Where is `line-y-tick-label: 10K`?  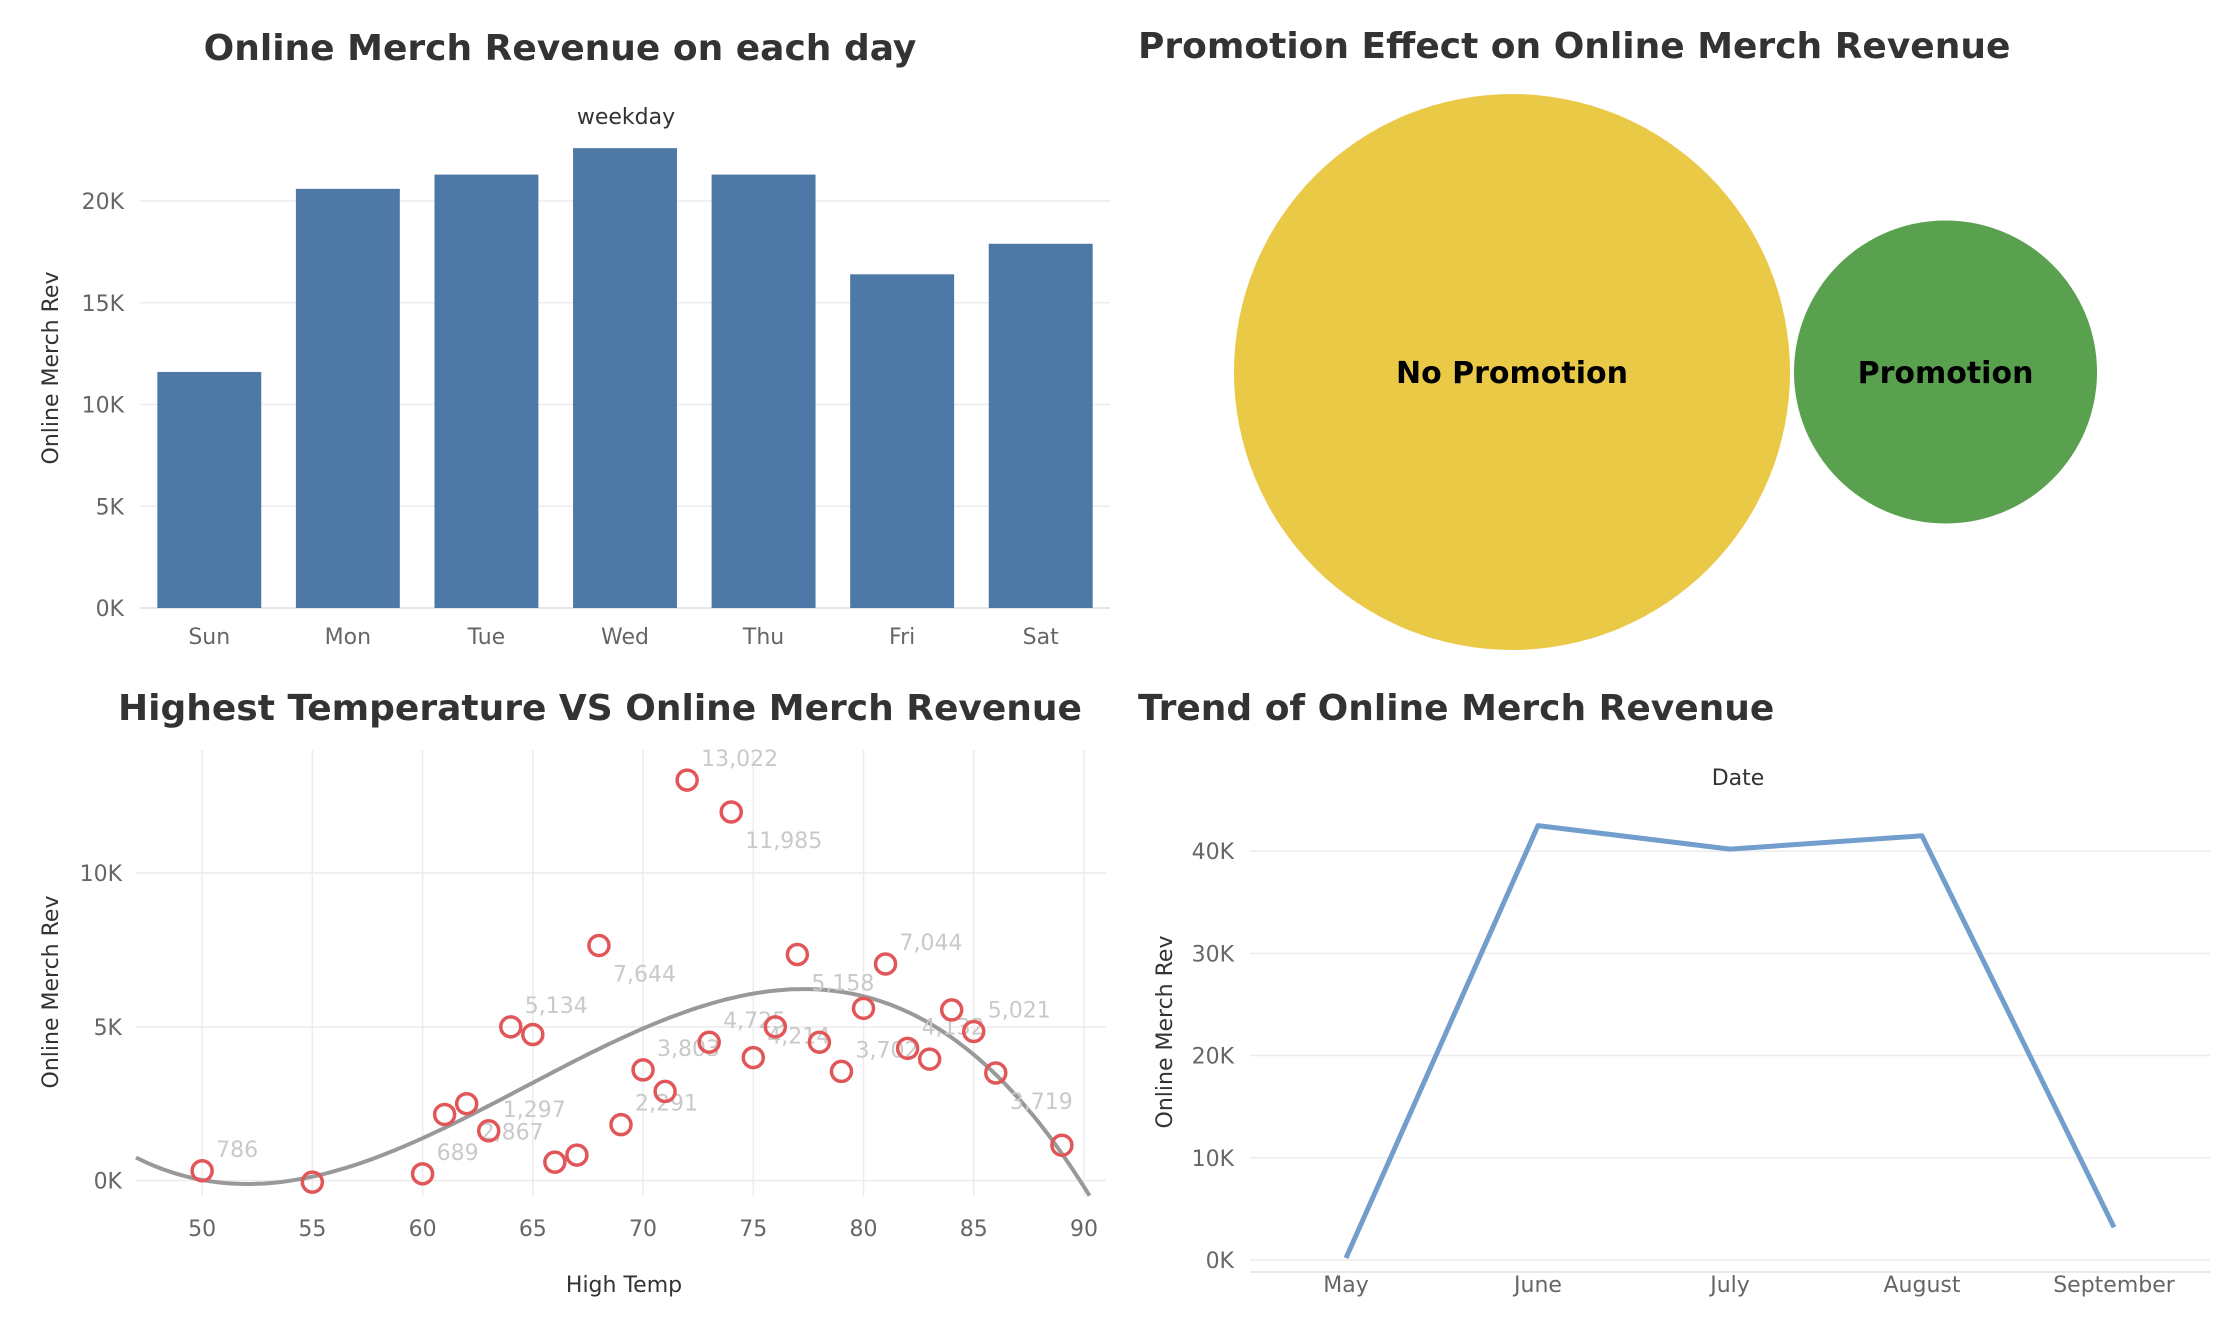
line-y-tick-label: 10K is located at coordinates (1213, 1159).